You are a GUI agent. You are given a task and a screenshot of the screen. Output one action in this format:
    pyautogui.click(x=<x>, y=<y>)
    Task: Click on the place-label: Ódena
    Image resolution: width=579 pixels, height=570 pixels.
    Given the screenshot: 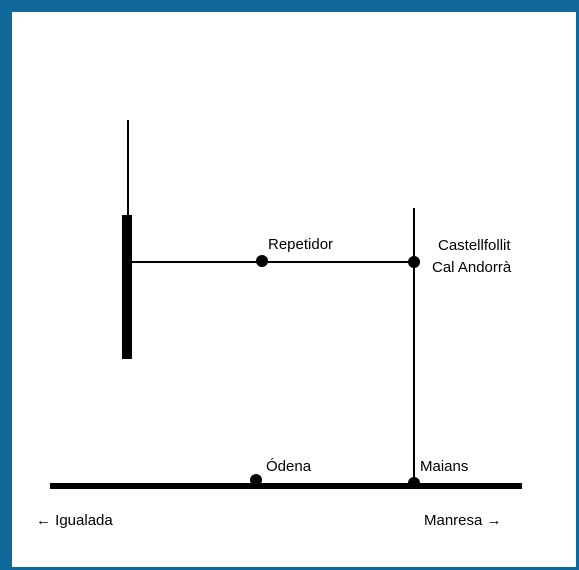 What is the action you would take?
    pyautogui.click(x=289, y=466)
    